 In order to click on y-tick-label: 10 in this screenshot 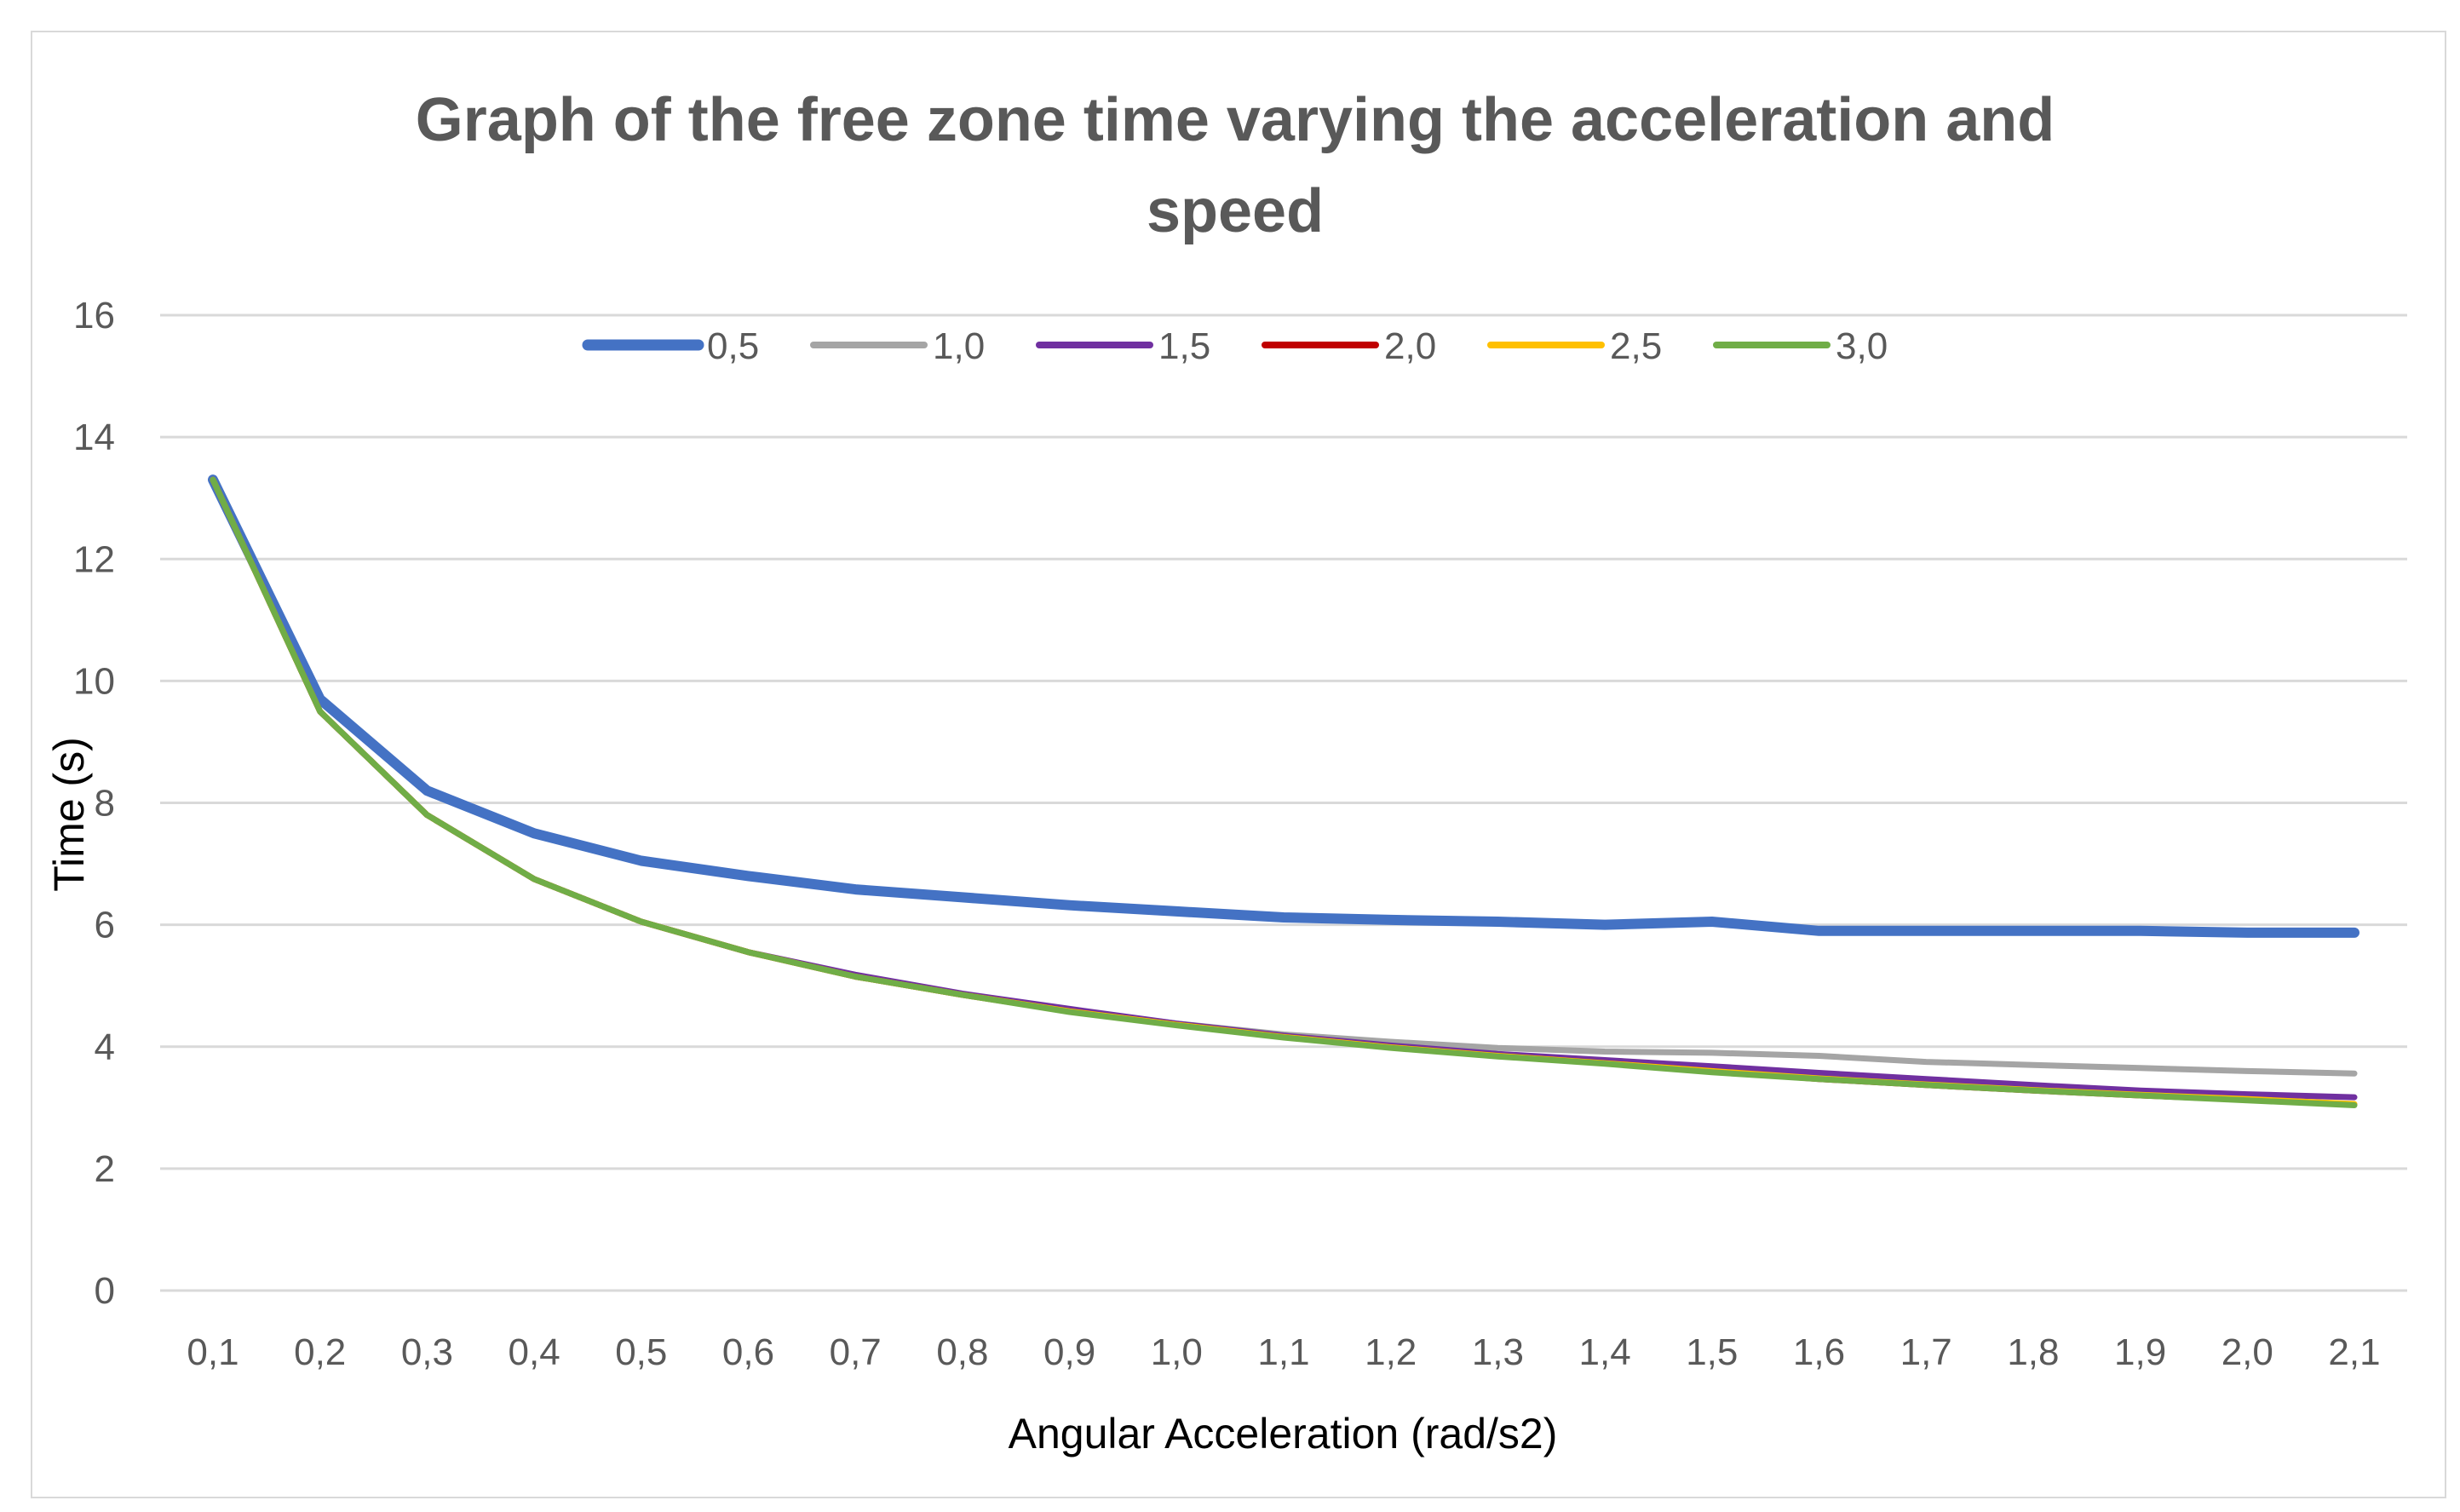, I will do `click(94, 681)`.